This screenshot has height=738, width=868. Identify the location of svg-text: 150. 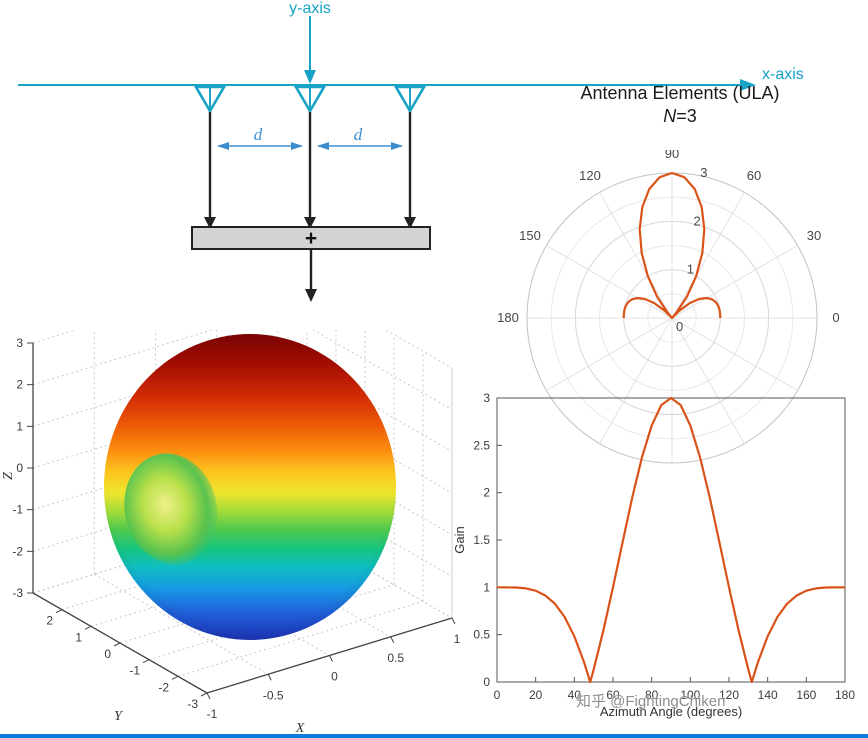
(530, 235).